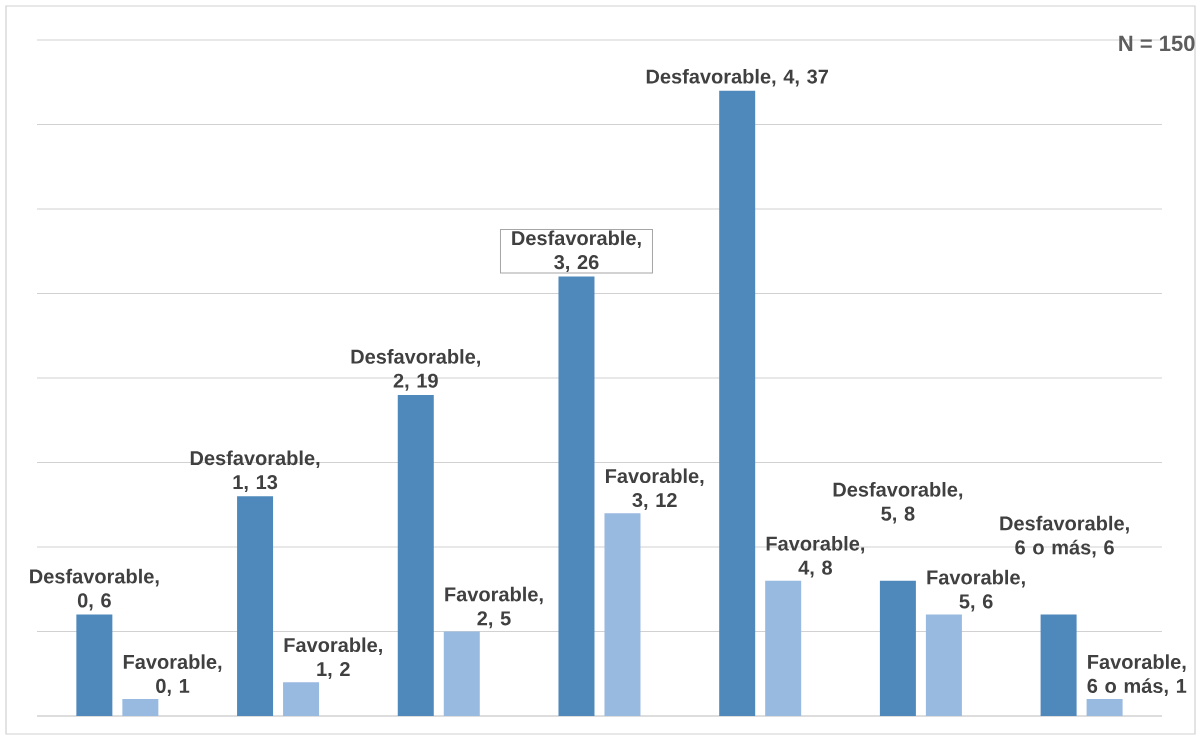 This screenshot has width=1201, height=740. What do you see at coordinates (1064, 536) in the screenshot?
I see `data-label: Desfavorable, 6 o más, 6` at bounding box center [1064, 536].